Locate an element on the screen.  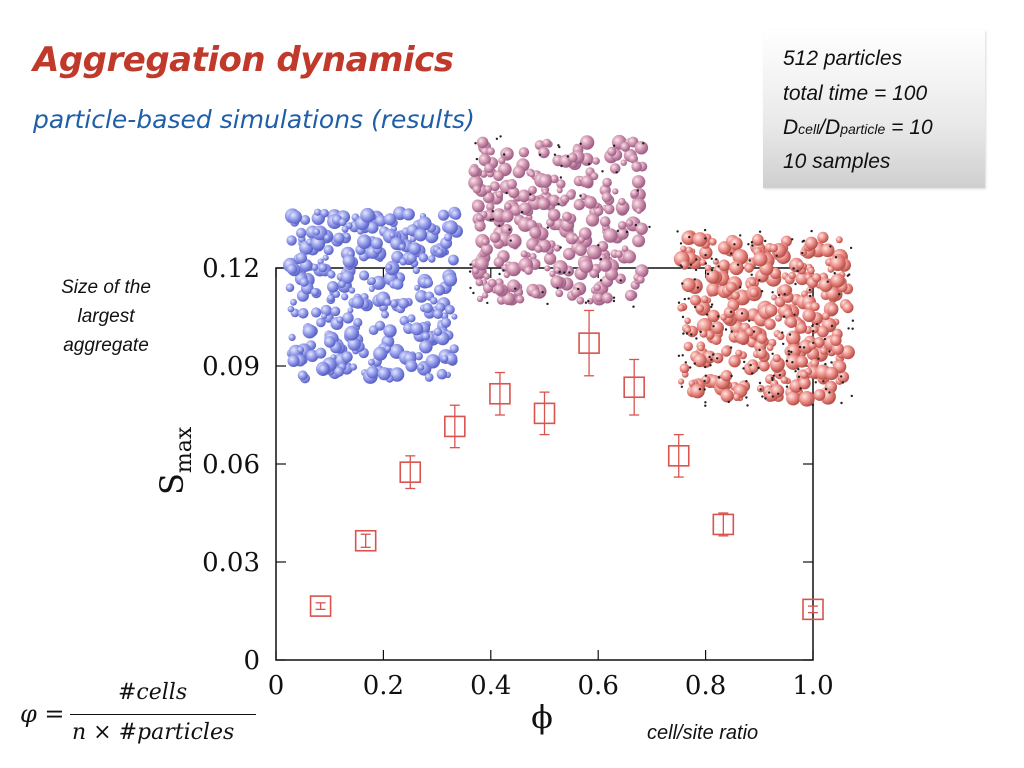
x-tick-label: 0.4 is located at coordinates (490, 686).